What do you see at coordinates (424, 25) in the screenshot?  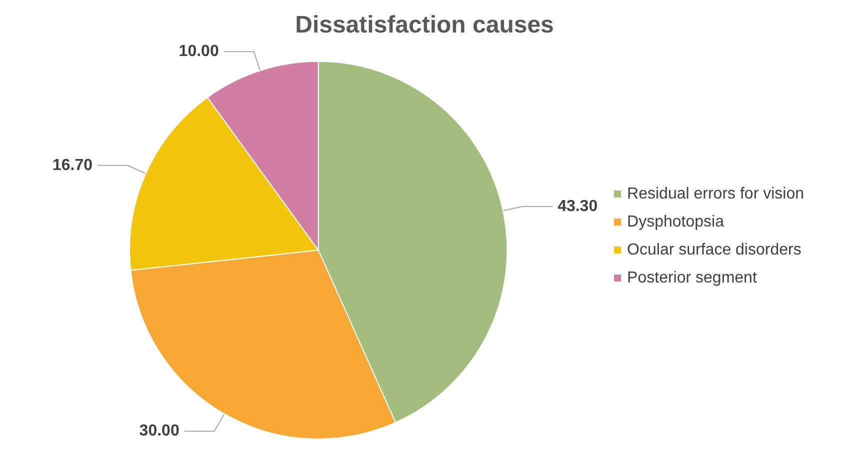 I see `chart-title: Dissatisfaction causes` at bounding box center [424, 25].